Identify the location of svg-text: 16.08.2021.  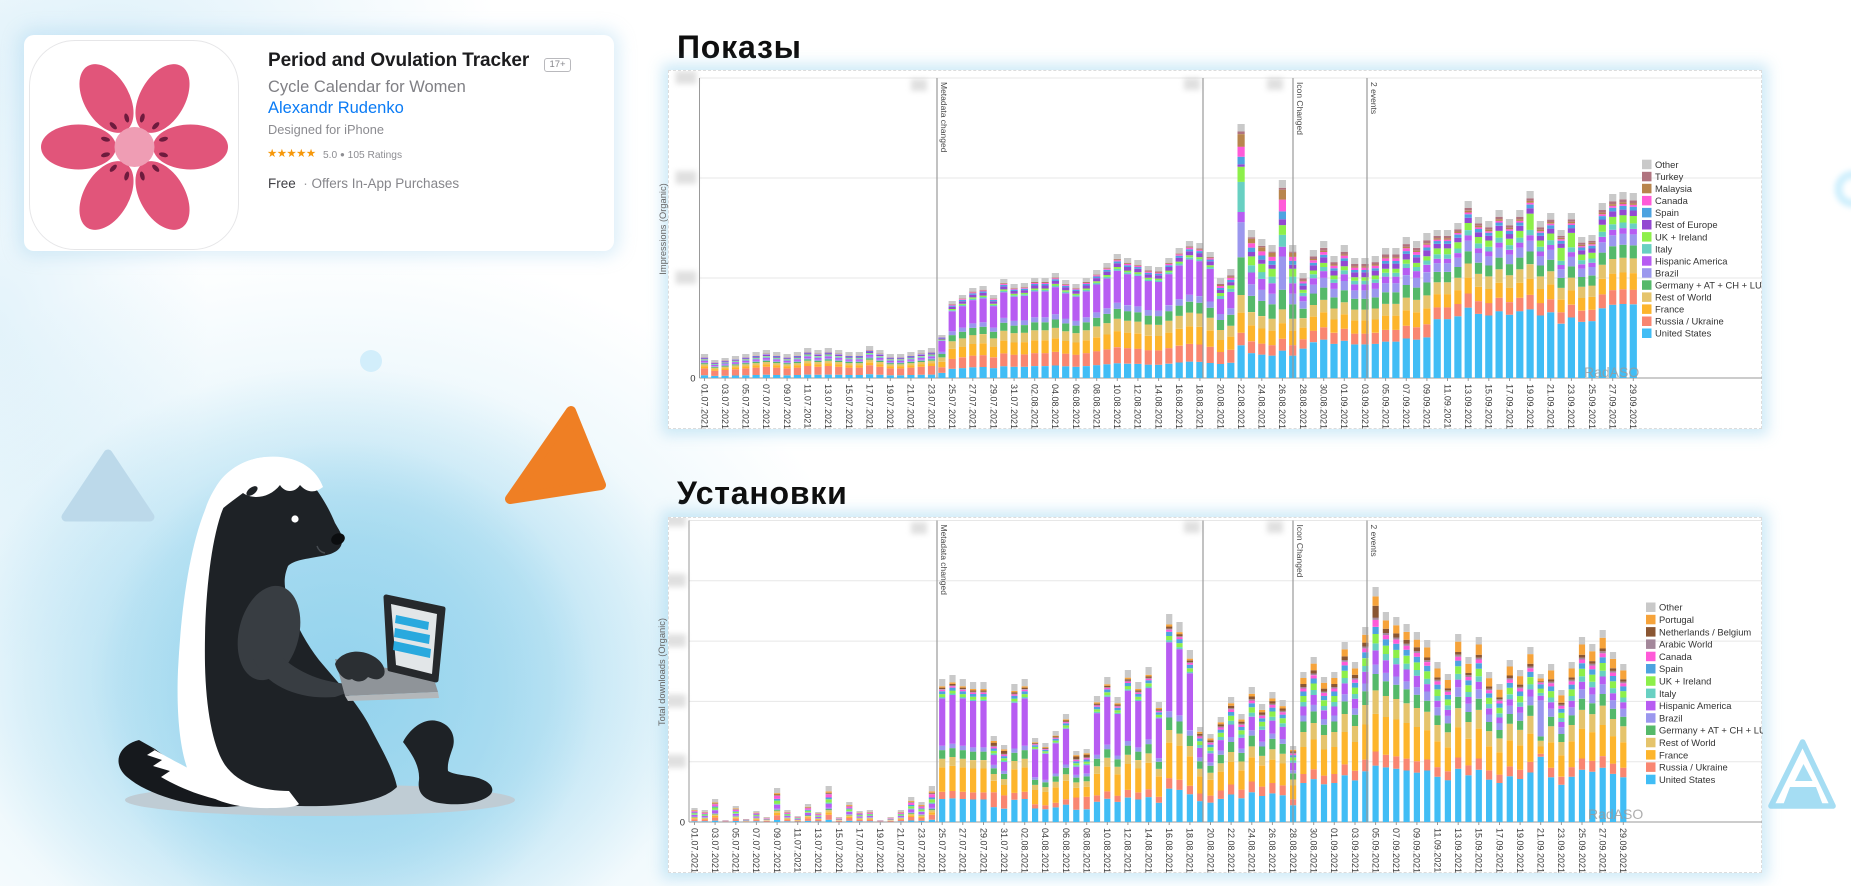
(1179, 406).